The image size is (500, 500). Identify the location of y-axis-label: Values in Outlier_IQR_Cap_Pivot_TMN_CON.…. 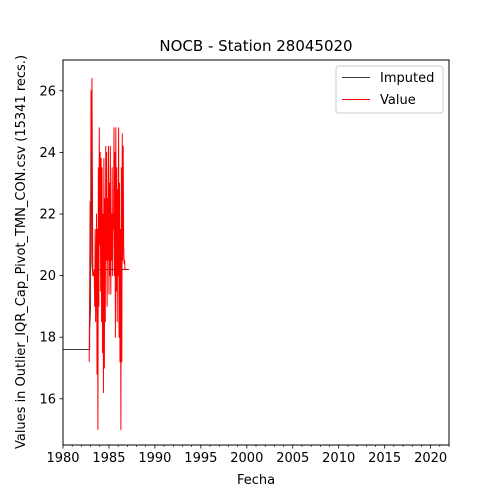
(21, 252).